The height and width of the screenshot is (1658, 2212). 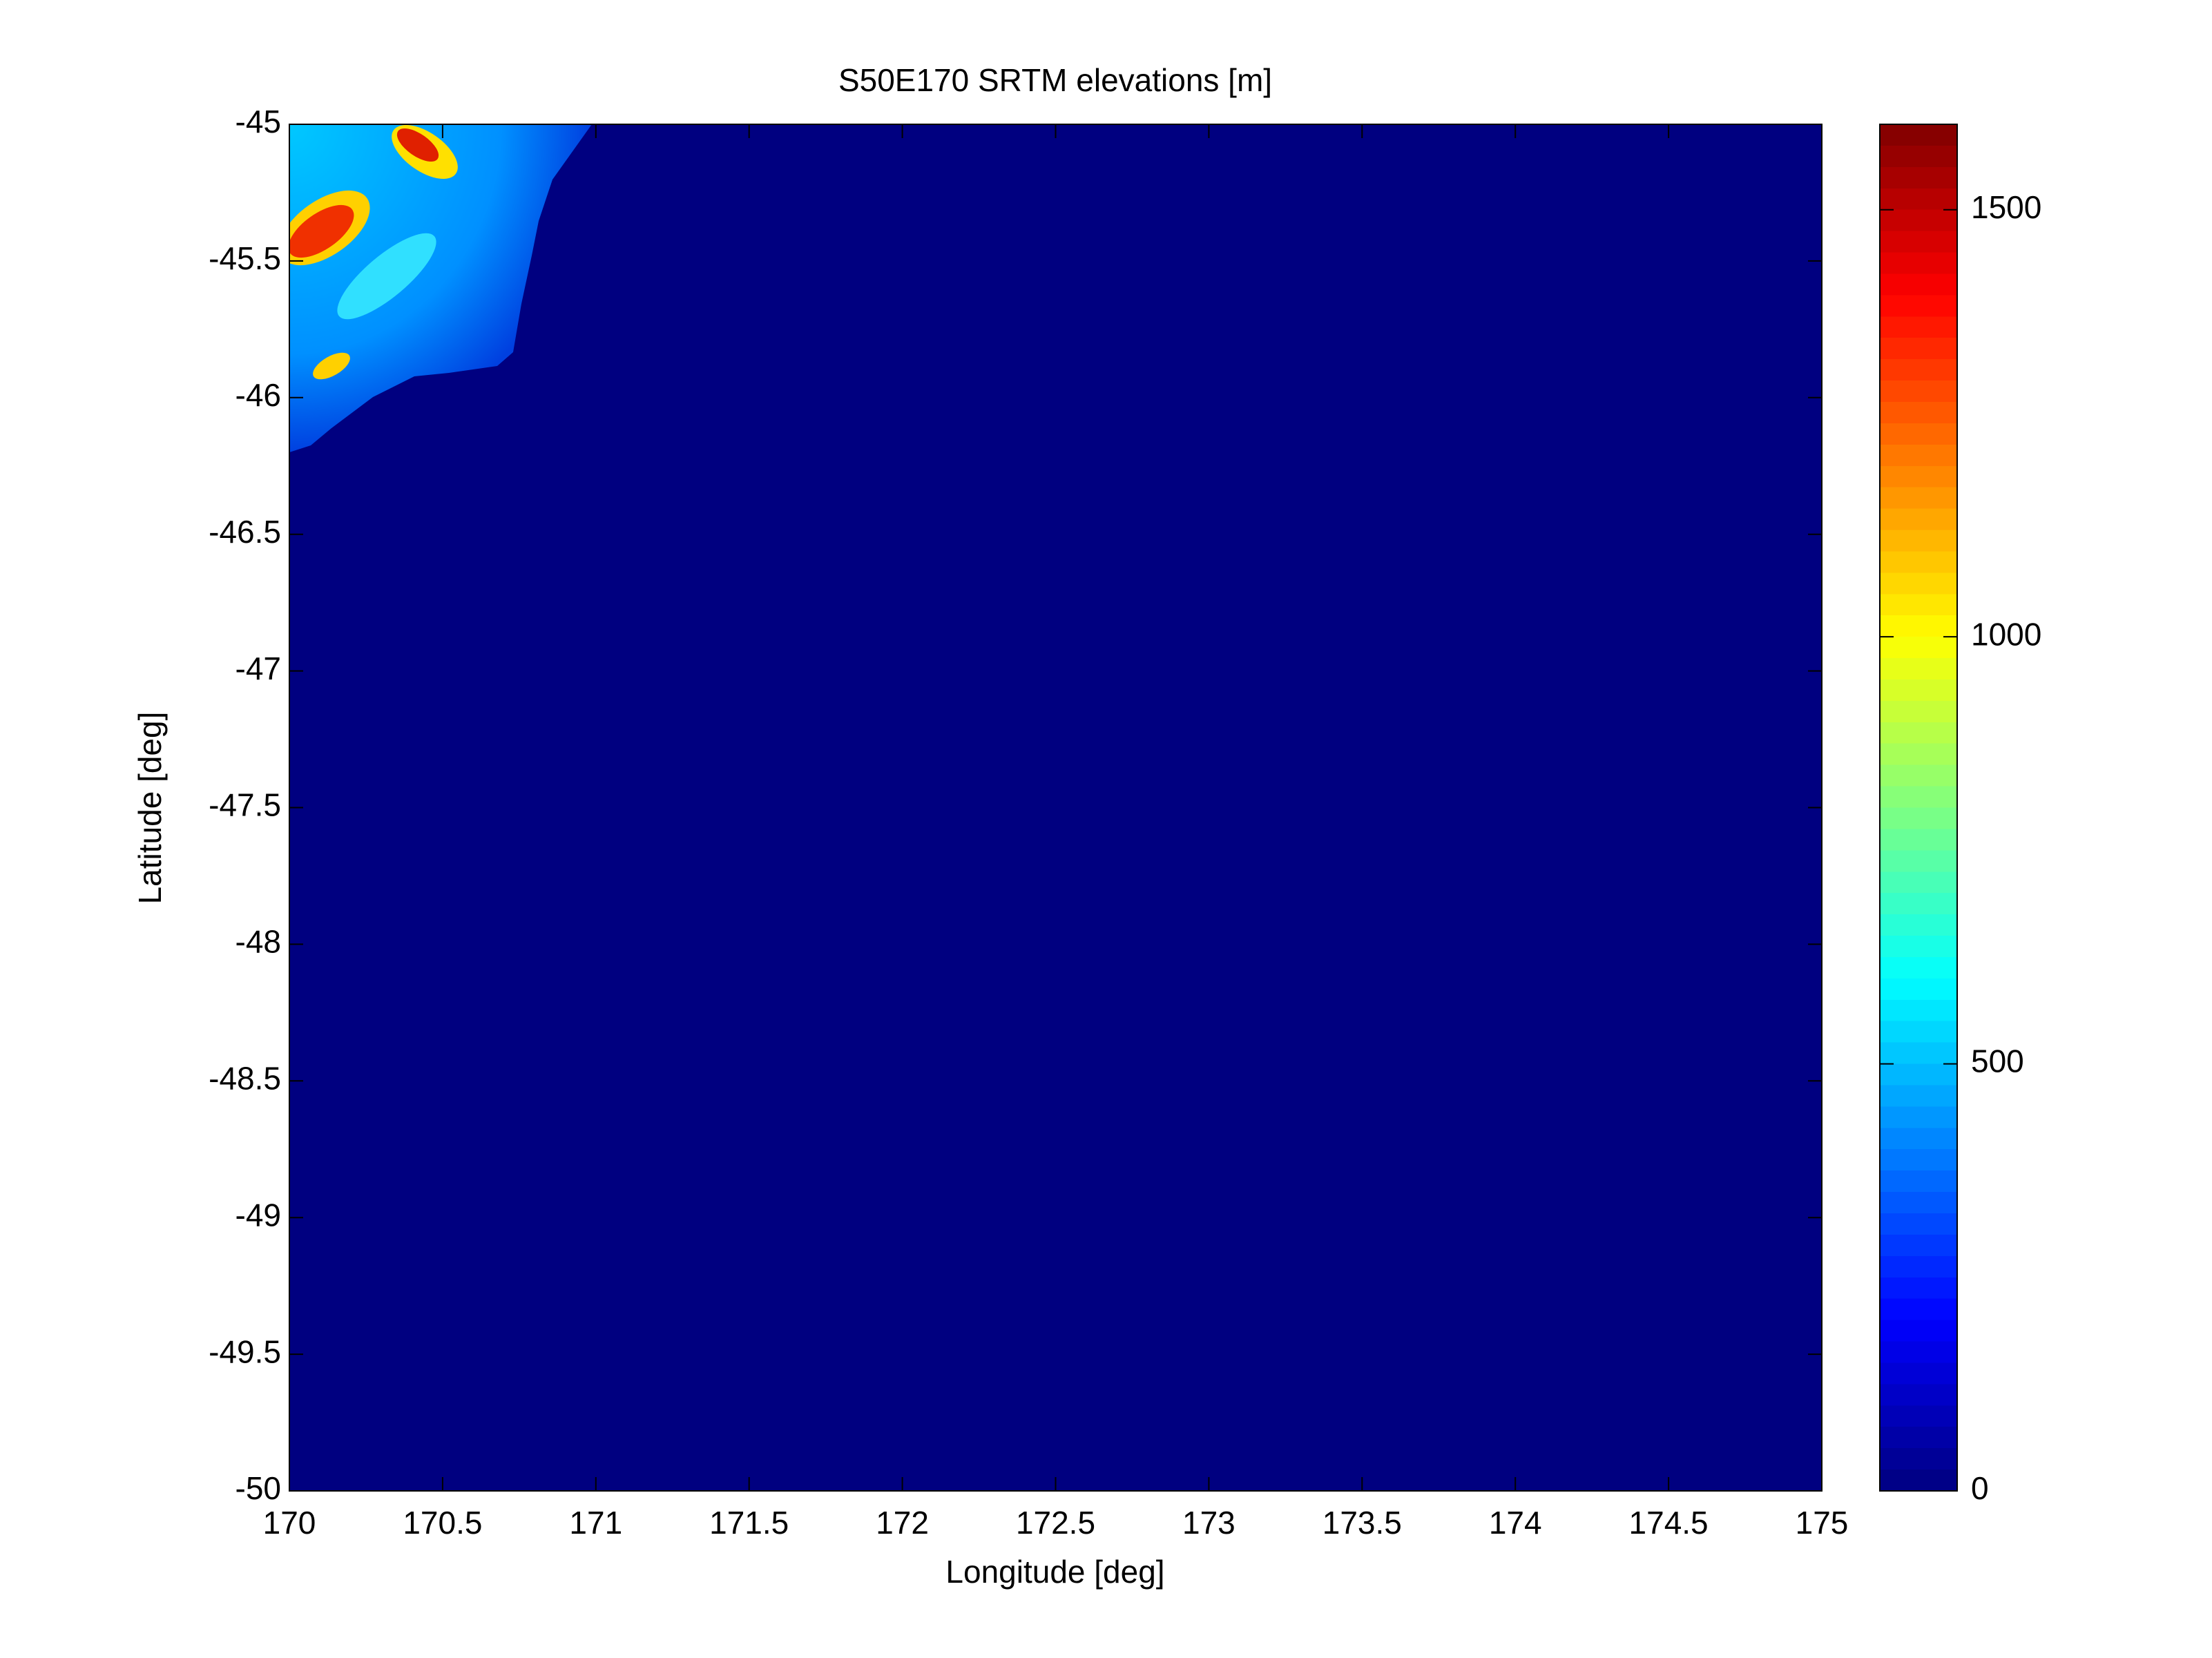 What do you see at coordinates (1515, 1523) in the screenshot?
I see `x-tick-label: 174` at bounding box center [1515, 1523].